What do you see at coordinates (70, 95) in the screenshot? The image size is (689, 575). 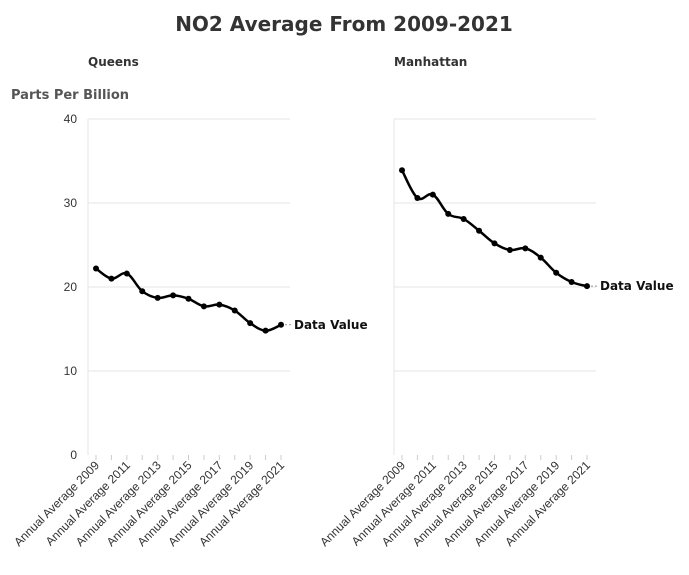 I see `y-axis-label: Parts Per Billion` at bounding box center [70, 95].